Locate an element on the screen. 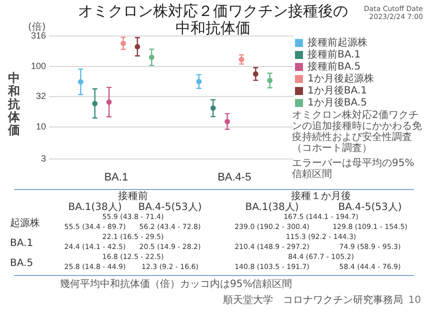 The image size is (427, 320). text: BA.5 is located at coordinates (22, 263).